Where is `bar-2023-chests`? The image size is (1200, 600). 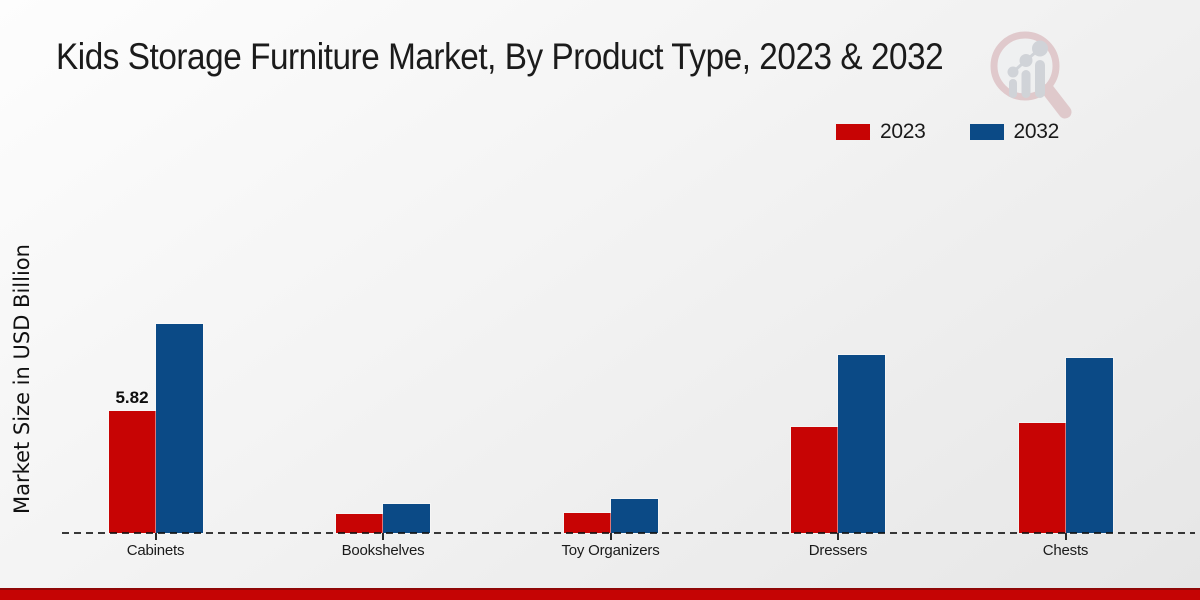 bar-2023-chests is located at coordinates (1042, 477).